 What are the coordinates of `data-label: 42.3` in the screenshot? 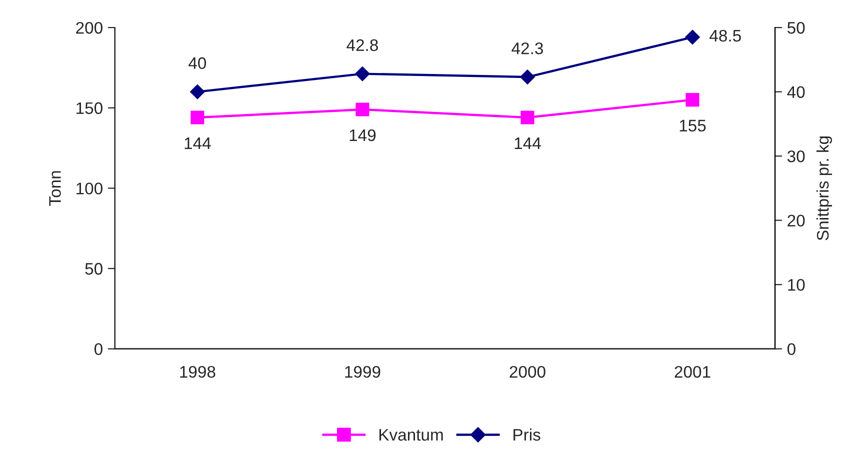 It's located at (527, 48).